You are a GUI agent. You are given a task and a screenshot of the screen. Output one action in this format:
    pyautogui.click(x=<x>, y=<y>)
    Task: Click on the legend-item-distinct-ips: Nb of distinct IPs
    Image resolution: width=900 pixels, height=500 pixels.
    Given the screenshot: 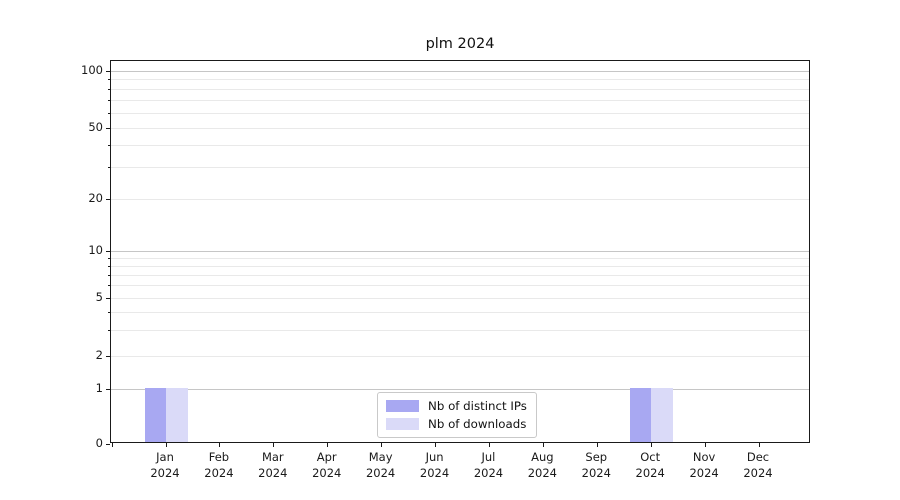 What is the action you would take?
    pyautogui.click(x=456, y=406)
    